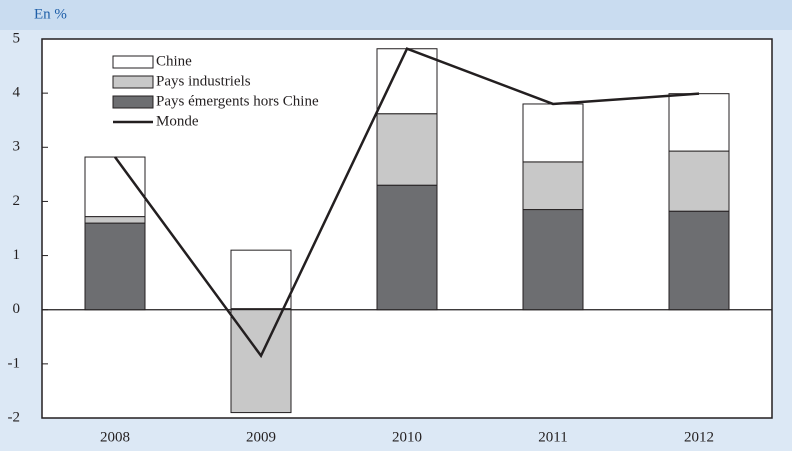  What do you see at coordinates (699, 437) in the screenshot?
I see `x-tick-label: 2012` at bounding box center [699, 437].